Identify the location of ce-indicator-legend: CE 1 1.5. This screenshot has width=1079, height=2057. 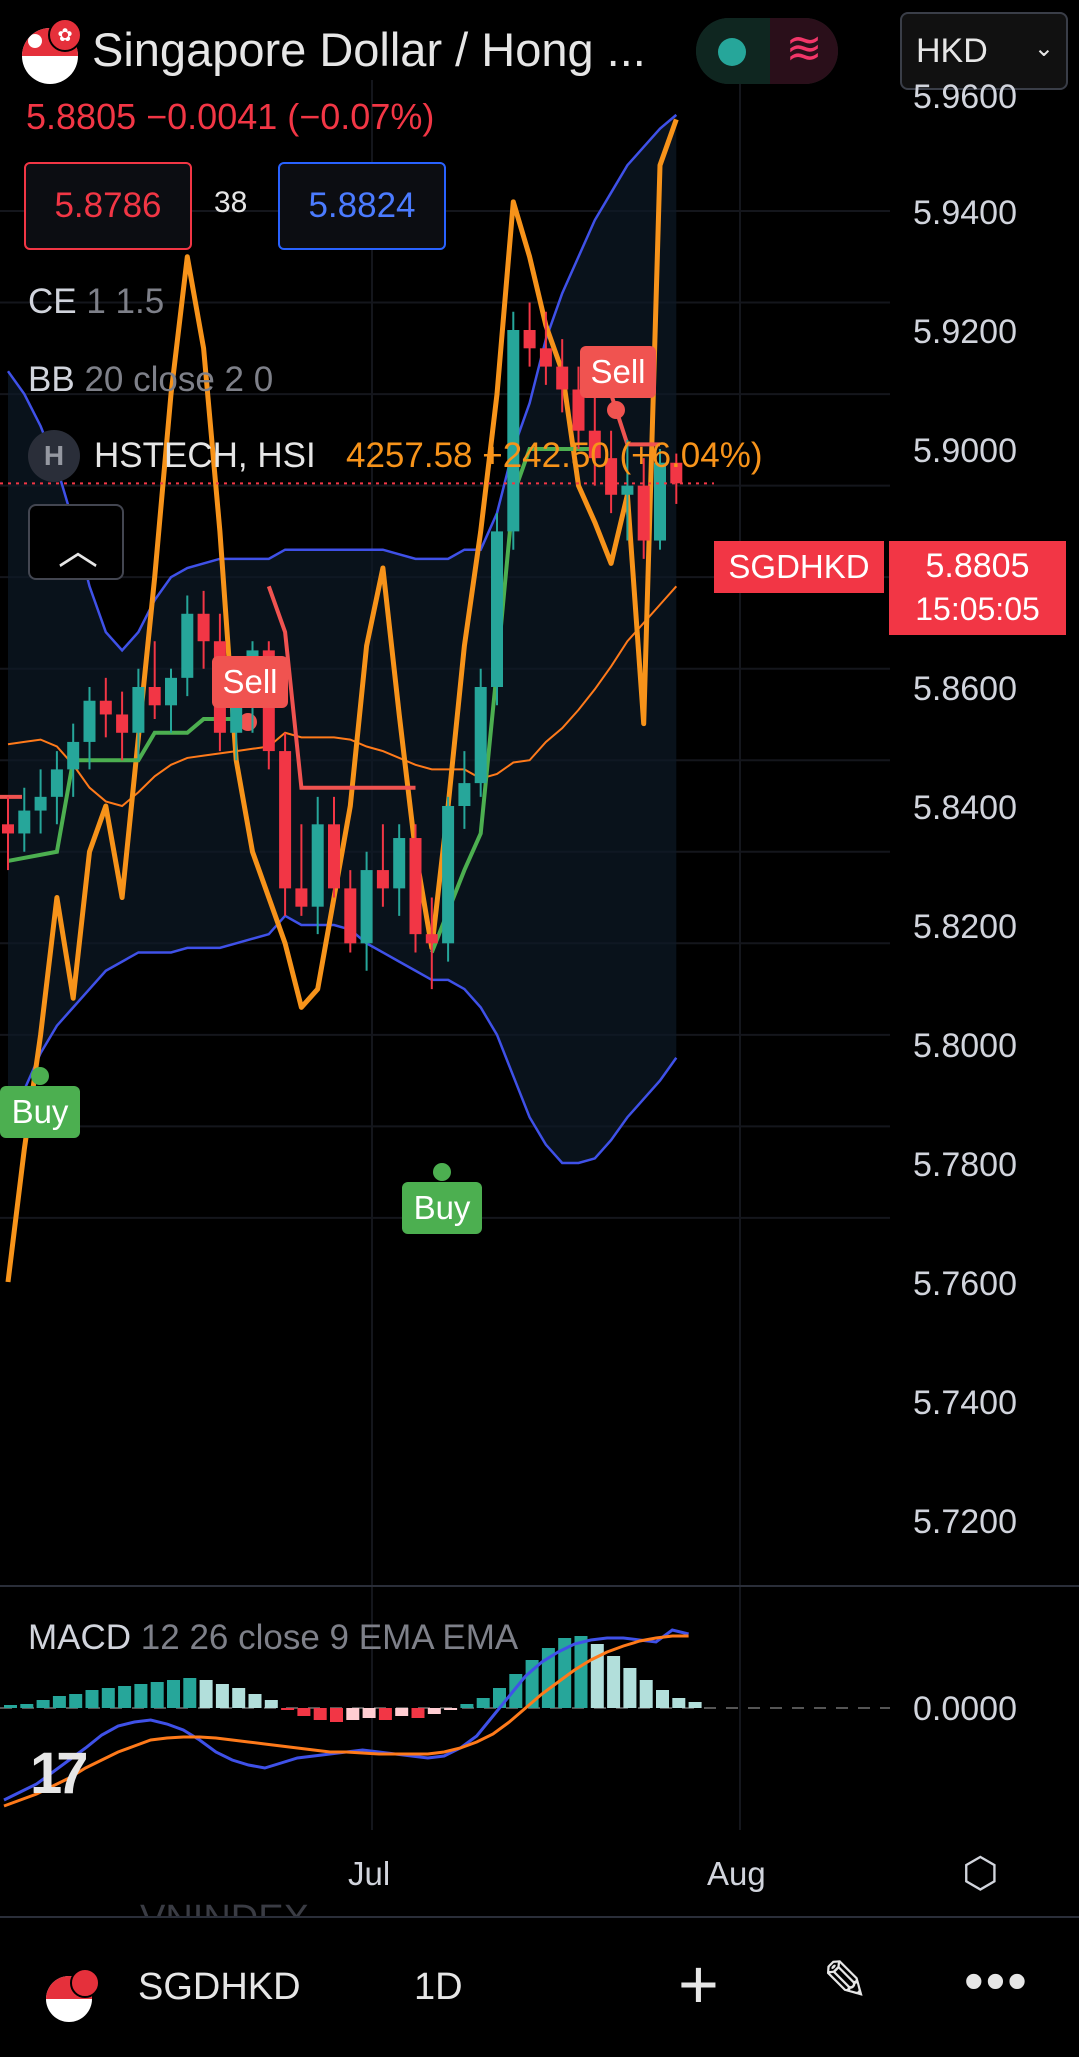
(96, 302).